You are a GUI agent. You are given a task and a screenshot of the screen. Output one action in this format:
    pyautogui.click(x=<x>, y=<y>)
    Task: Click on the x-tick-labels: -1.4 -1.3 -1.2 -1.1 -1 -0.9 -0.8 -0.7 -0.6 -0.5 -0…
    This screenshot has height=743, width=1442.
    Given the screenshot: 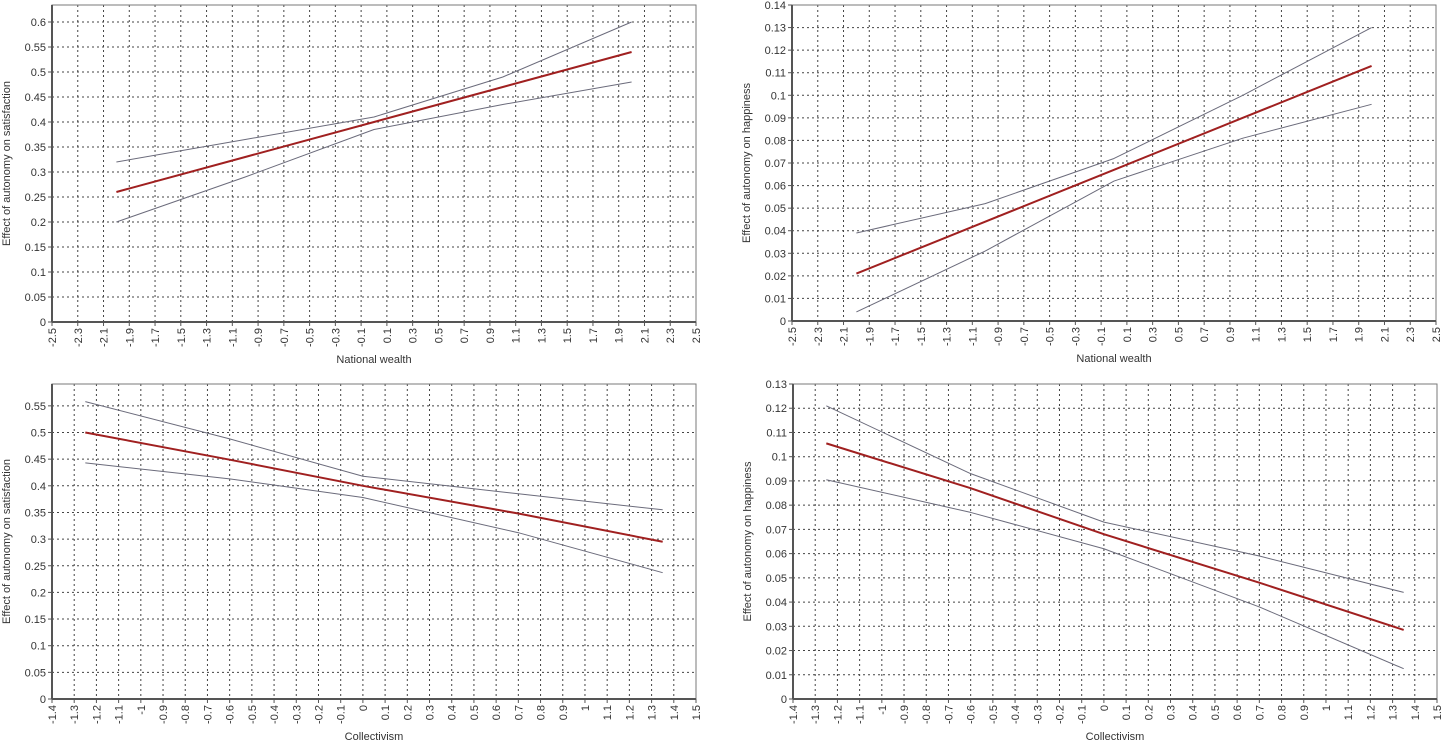 What is the action you would take?
    pyautogui.click(x=1115, y=711)
    